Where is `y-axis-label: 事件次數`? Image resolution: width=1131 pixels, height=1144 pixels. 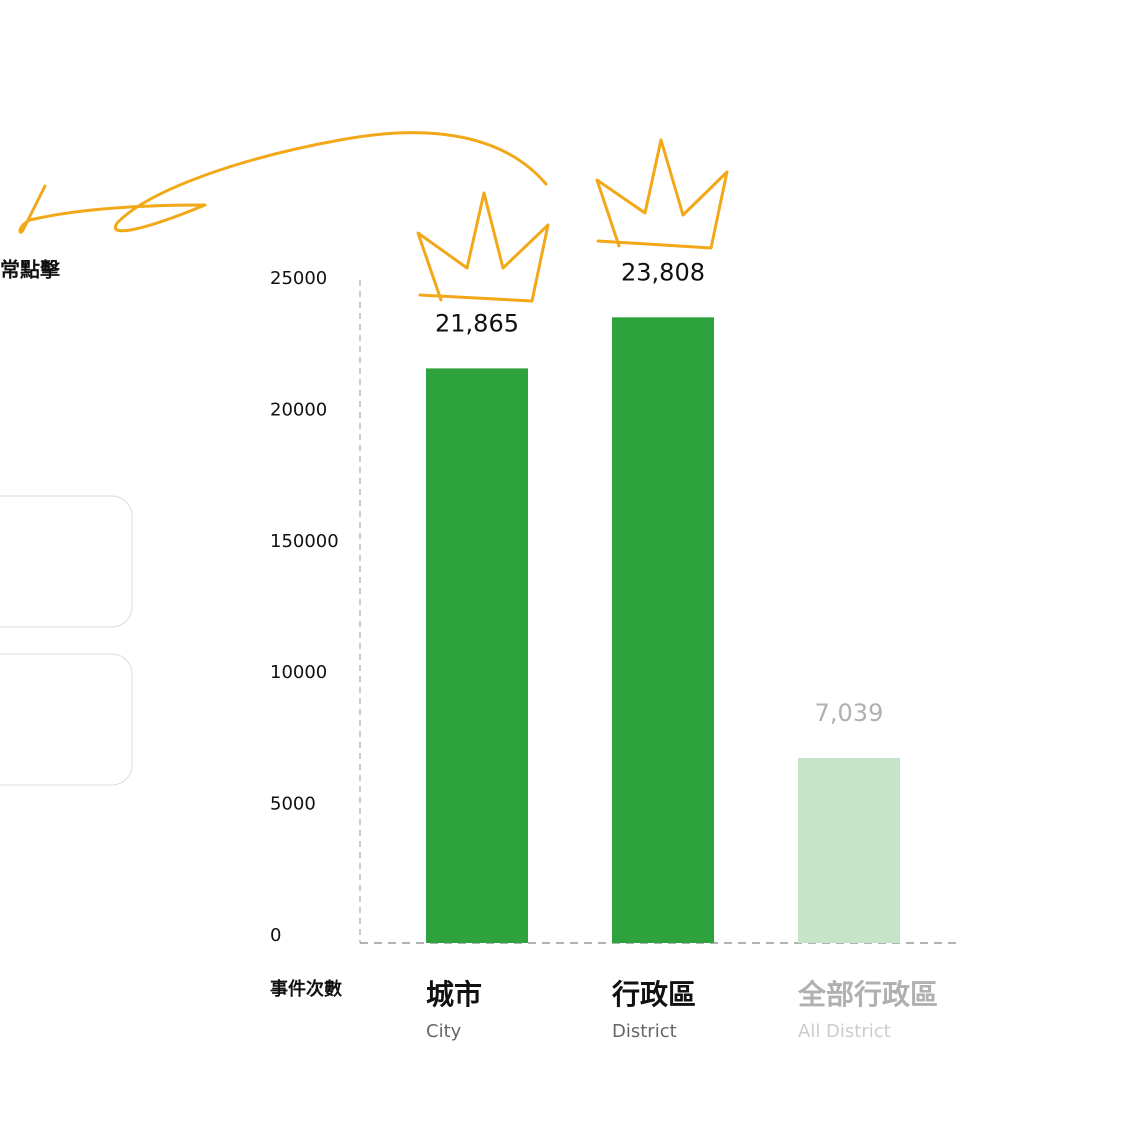 y-axis-label: 事件次數 is located at coordinates (306, 989).